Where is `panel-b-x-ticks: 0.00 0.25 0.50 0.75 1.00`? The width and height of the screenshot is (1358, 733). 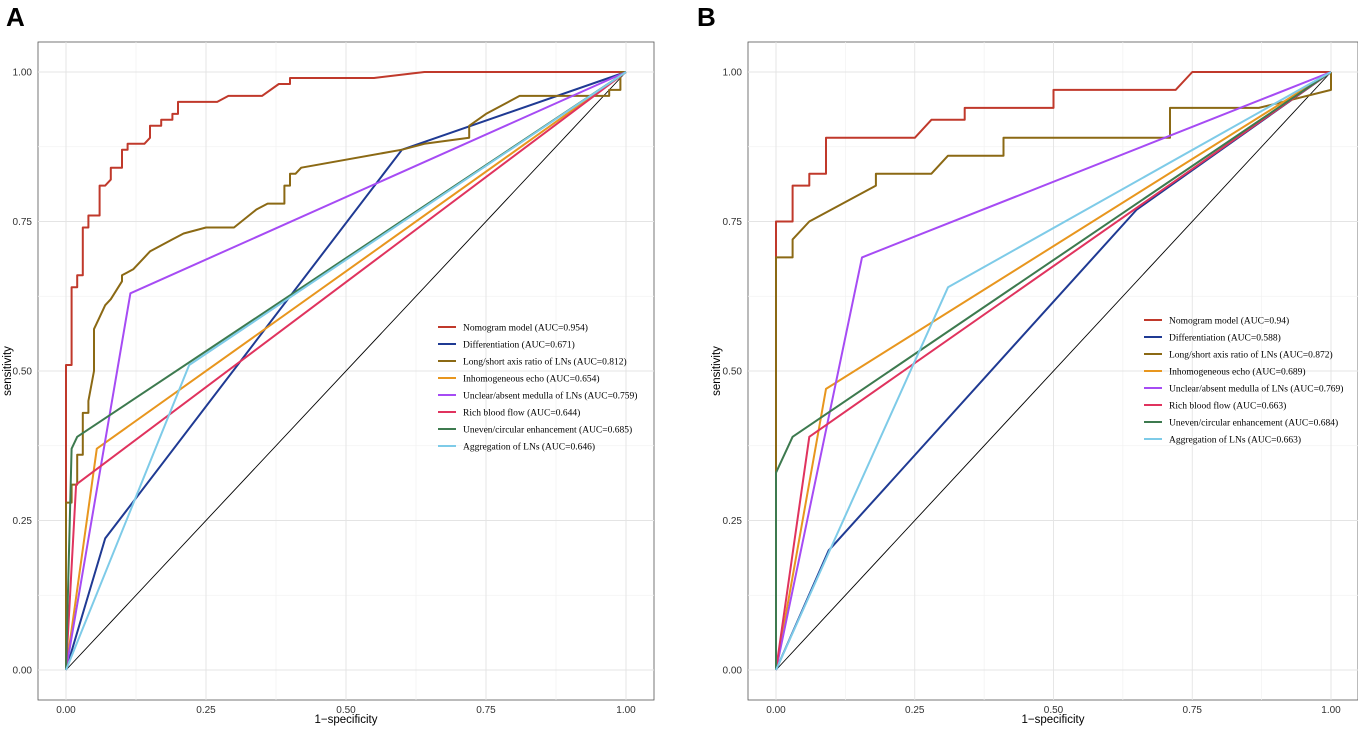 panel-b-x-ticks: 0.00 0.25 0.50 0.75 1.00 is located at coordinates (1053, 710).